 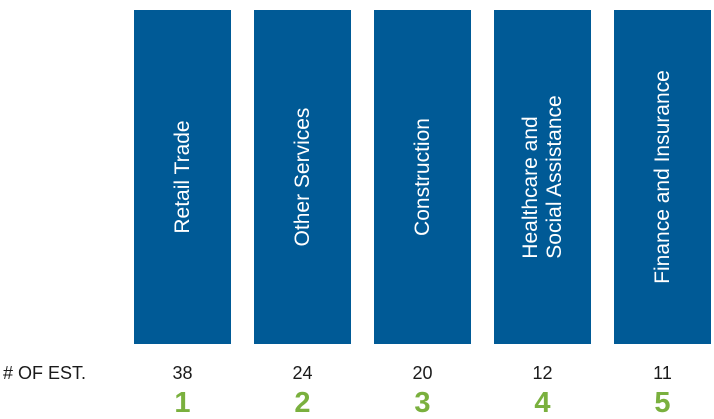 What do you see at coordinates (422, 403) in the screenshot?
I see `rank-label-3: 3` at bounding box center [422, 403].